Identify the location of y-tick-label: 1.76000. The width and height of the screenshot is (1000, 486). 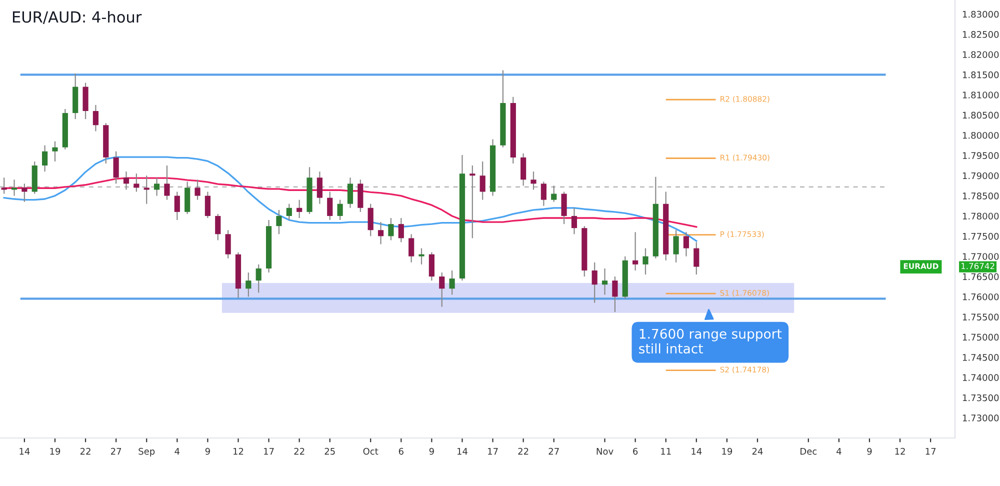
(980, 296).